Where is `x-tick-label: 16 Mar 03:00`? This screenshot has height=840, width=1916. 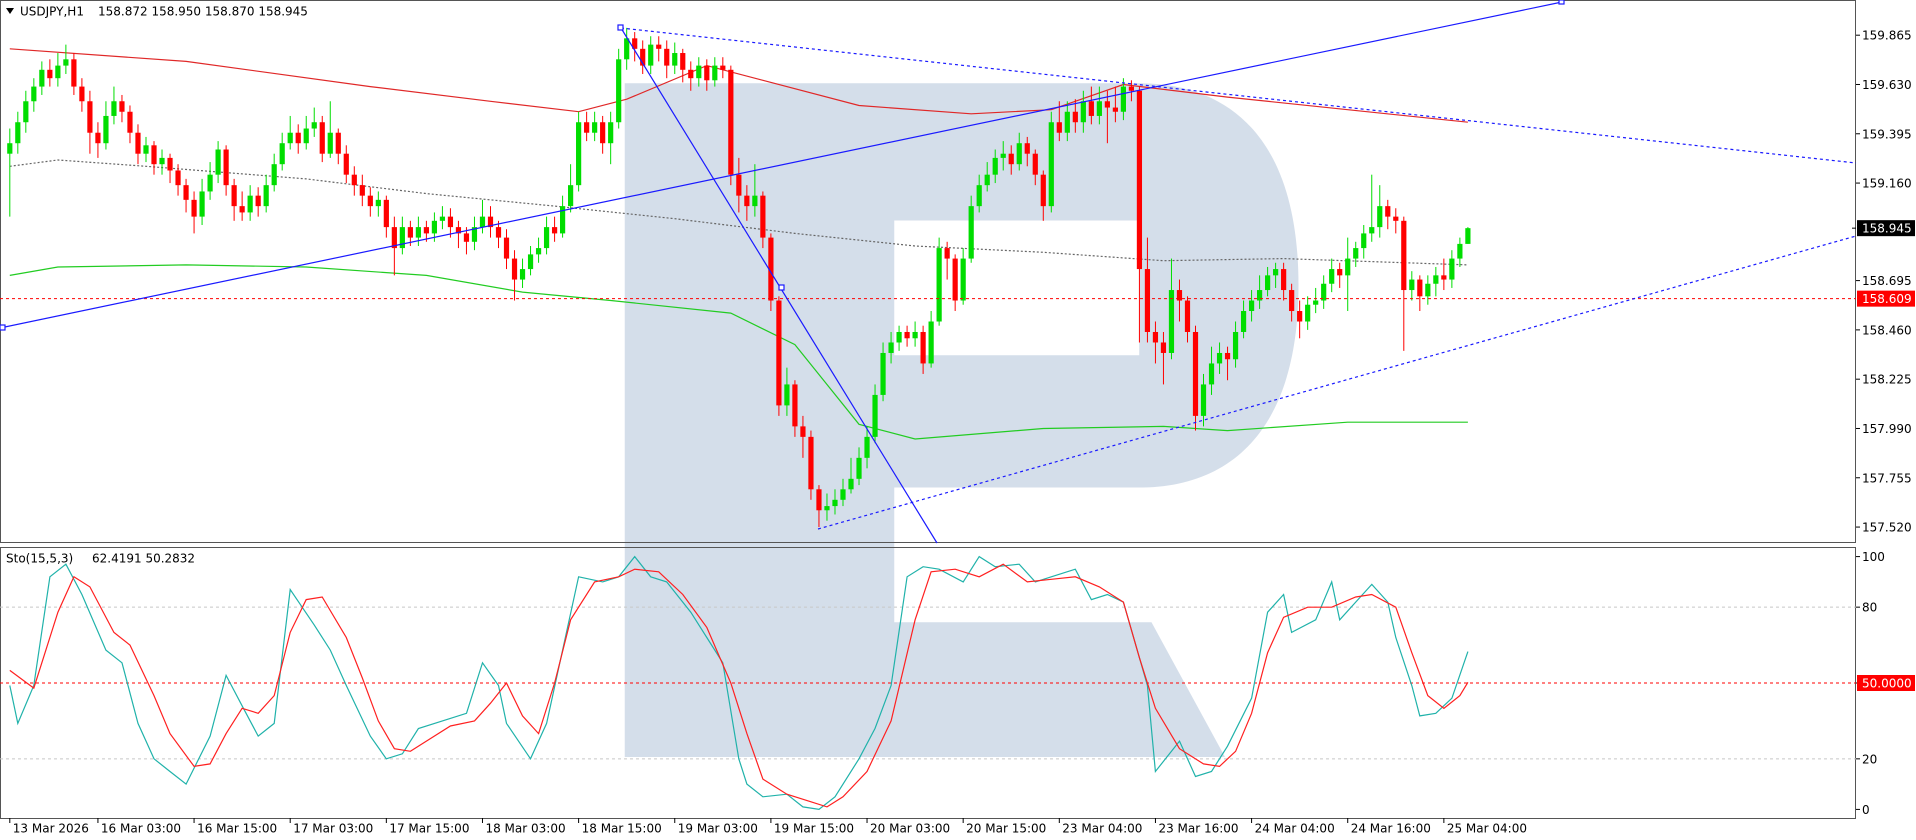 x-tick-label: 16 Mar 03:00 is located at coordinates (141, 829).